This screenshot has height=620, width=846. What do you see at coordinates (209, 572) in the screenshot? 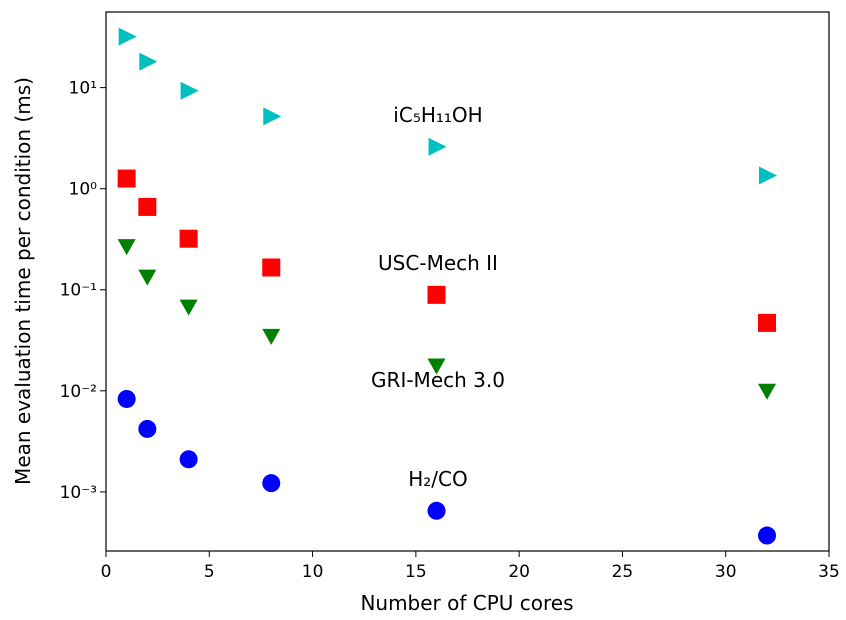
I see `x-tick-label: 5` at bounding box center [209, 572].